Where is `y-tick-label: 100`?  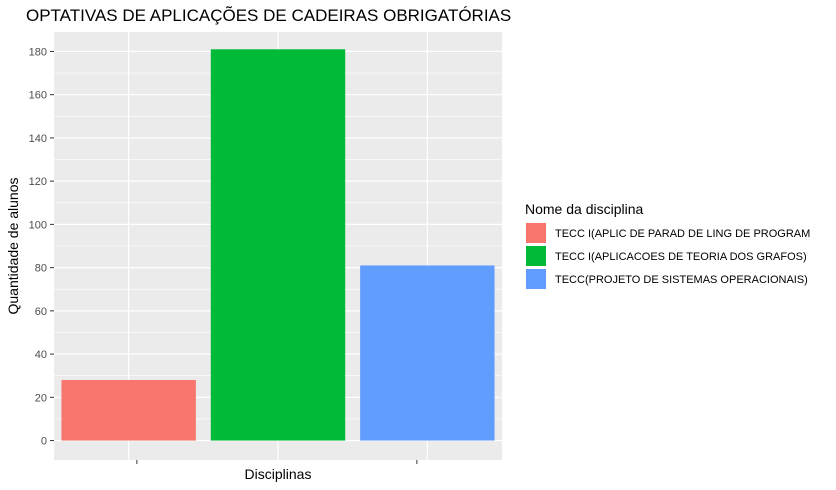
y-tick-label: 100 is located at coordinates (38, 225).